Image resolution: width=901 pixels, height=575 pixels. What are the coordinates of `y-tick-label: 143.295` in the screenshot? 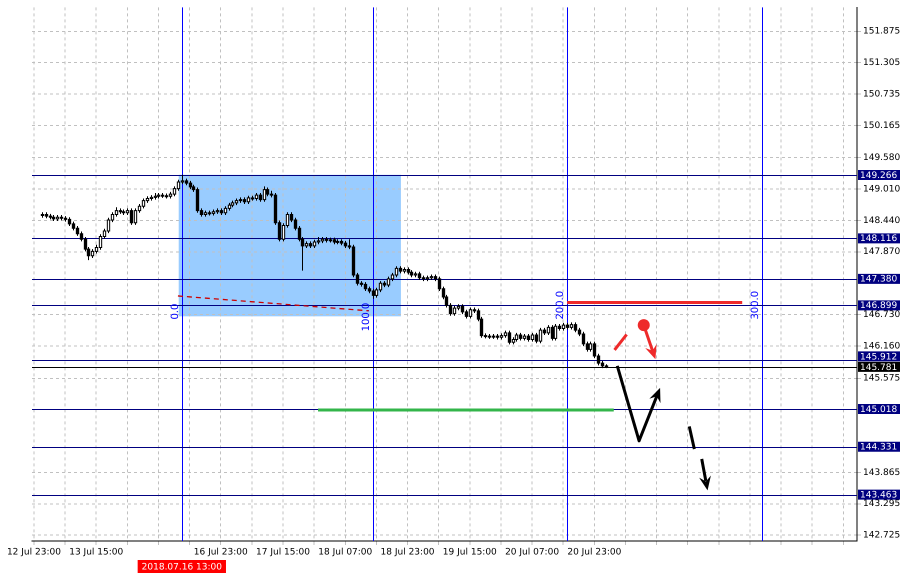 It's located at (881, 504).